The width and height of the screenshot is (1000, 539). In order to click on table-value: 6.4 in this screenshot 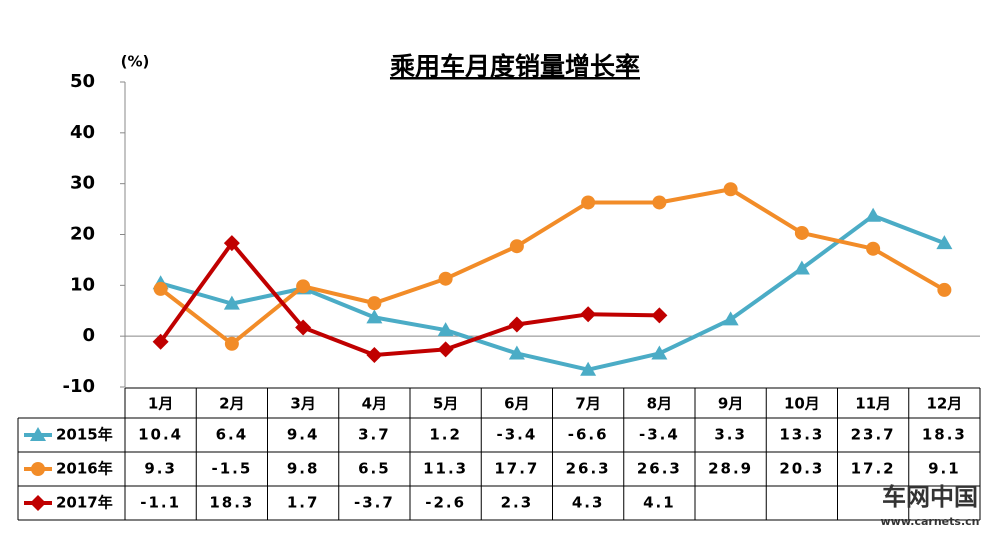, I will do `click(232, 435)`.